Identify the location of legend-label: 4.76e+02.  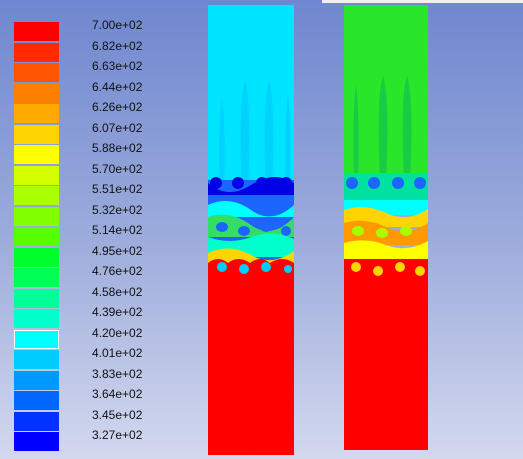
(117, 271).